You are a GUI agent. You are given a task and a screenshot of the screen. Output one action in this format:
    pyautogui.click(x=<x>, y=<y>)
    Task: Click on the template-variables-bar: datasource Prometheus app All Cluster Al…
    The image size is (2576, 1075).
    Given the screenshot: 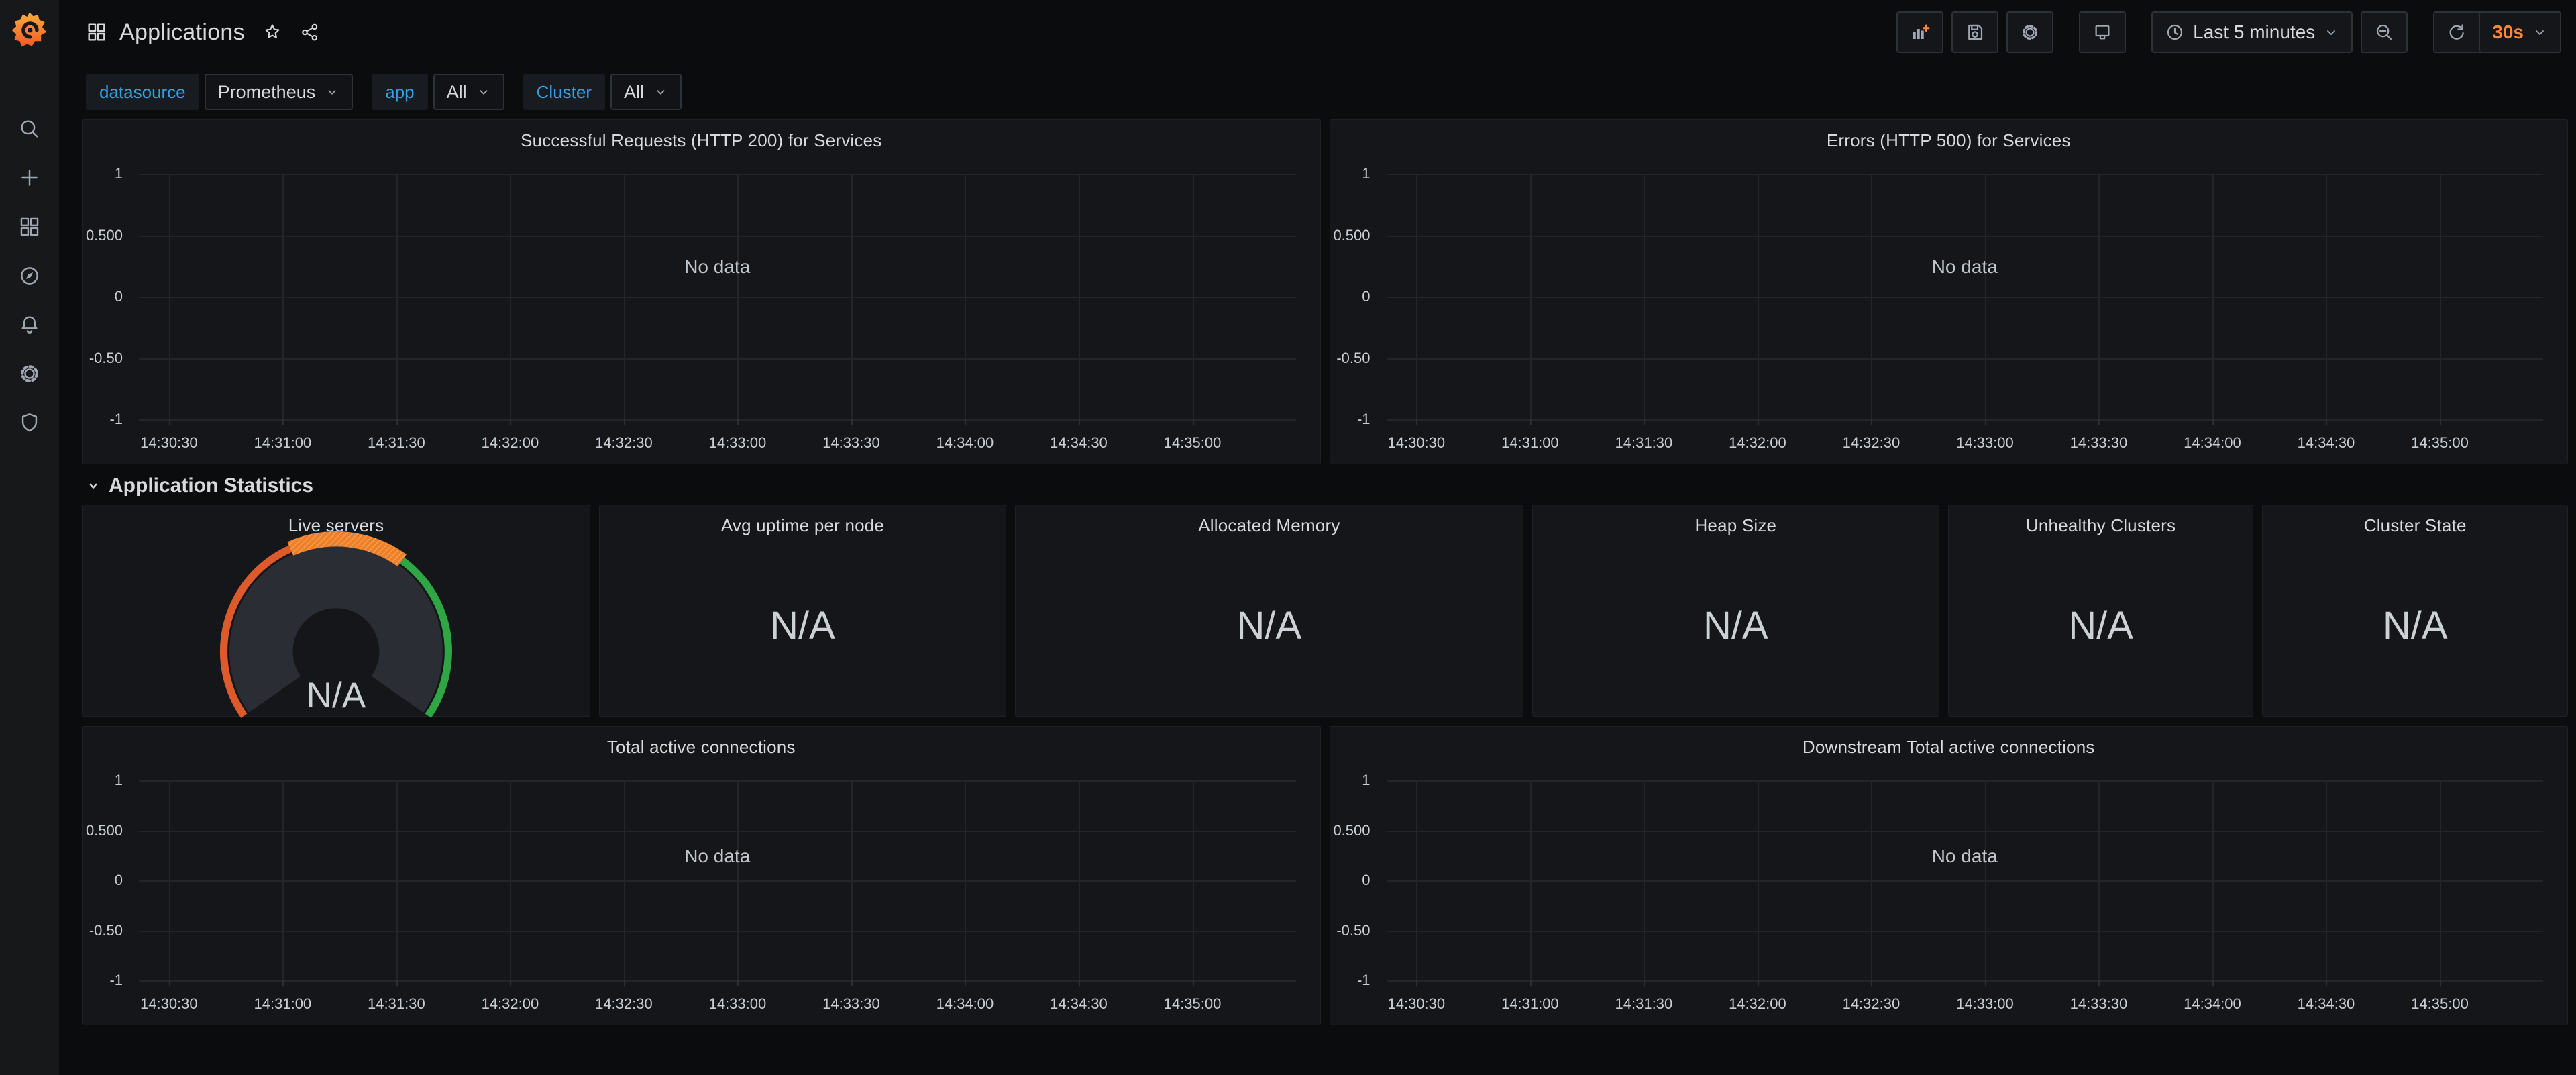 What is the action you would take?
    pyautogui.click(x=1317, y=90)
    